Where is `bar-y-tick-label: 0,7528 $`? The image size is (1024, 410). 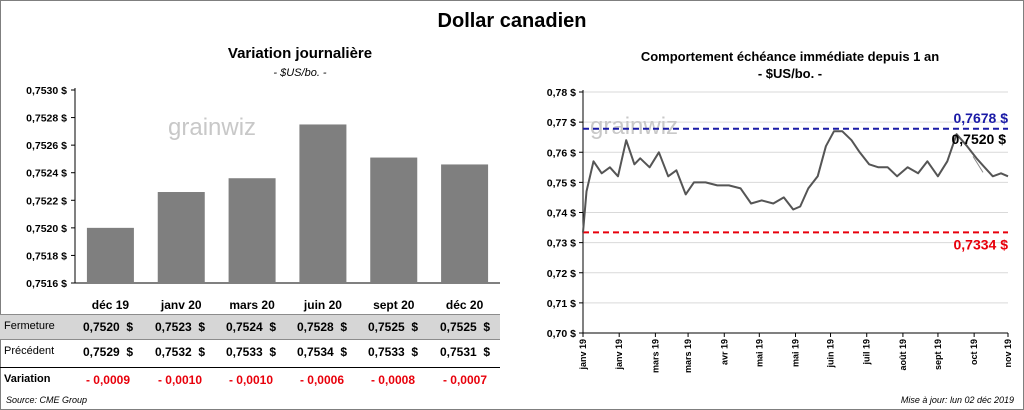
bar-y-tick-label: 0,7528 $ is located at coordinates (46, 119).